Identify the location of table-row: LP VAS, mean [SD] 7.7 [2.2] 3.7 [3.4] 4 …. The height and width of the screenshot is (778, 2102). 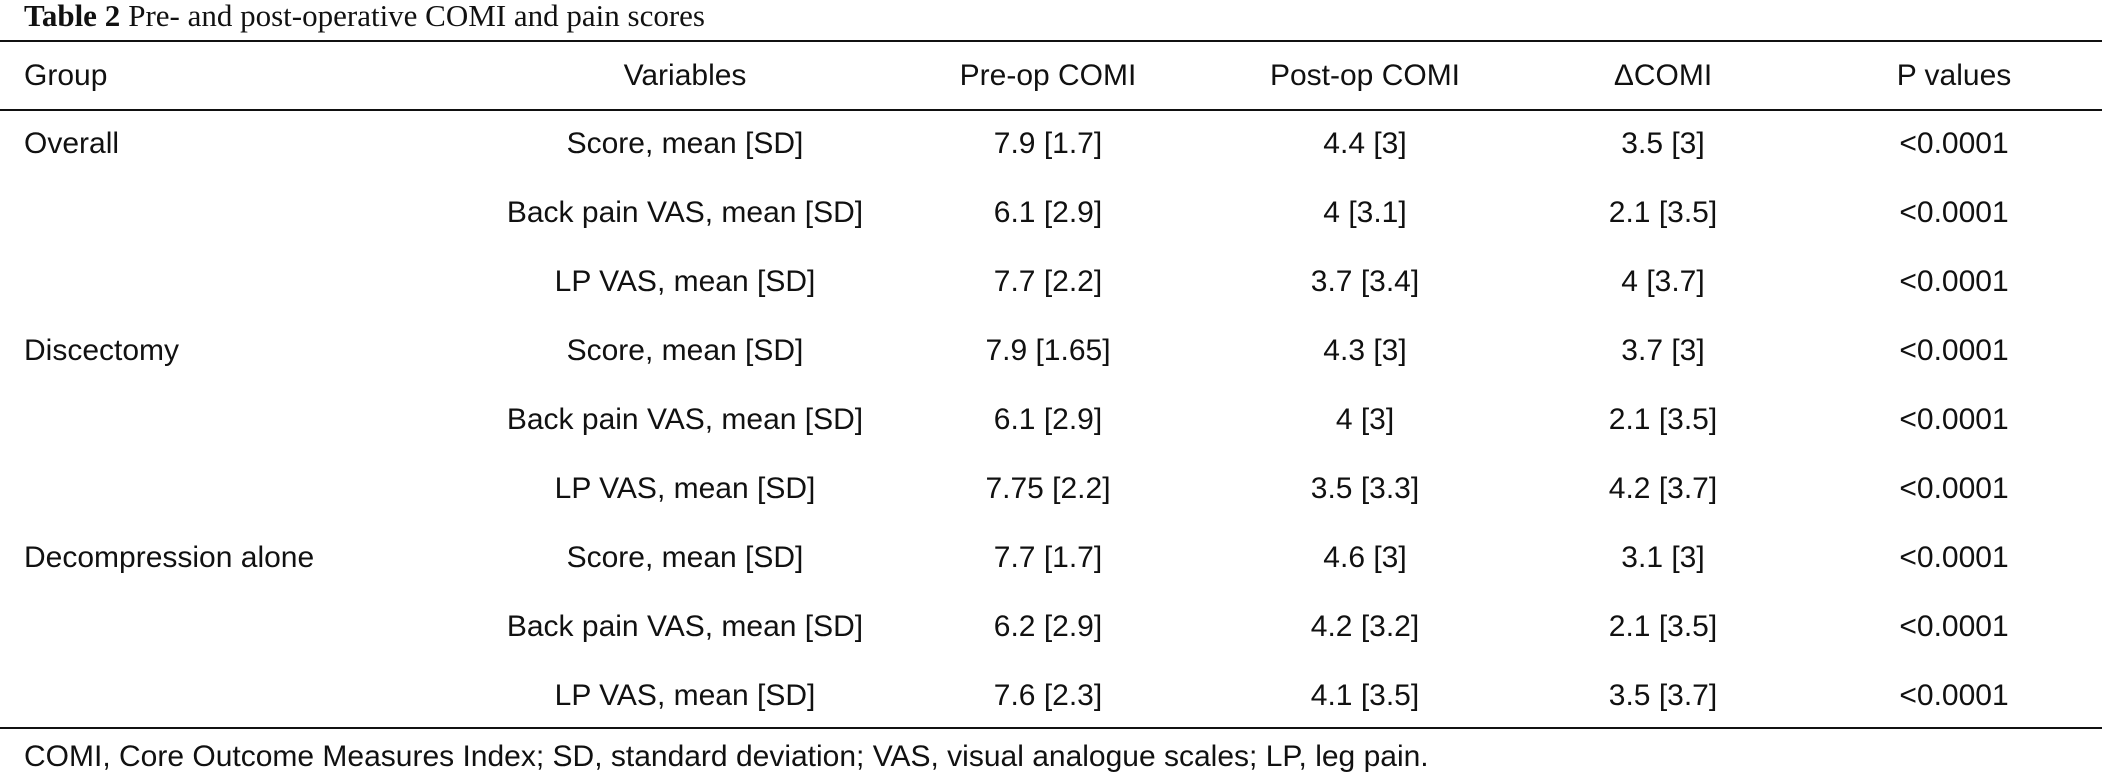
(1051, 281).